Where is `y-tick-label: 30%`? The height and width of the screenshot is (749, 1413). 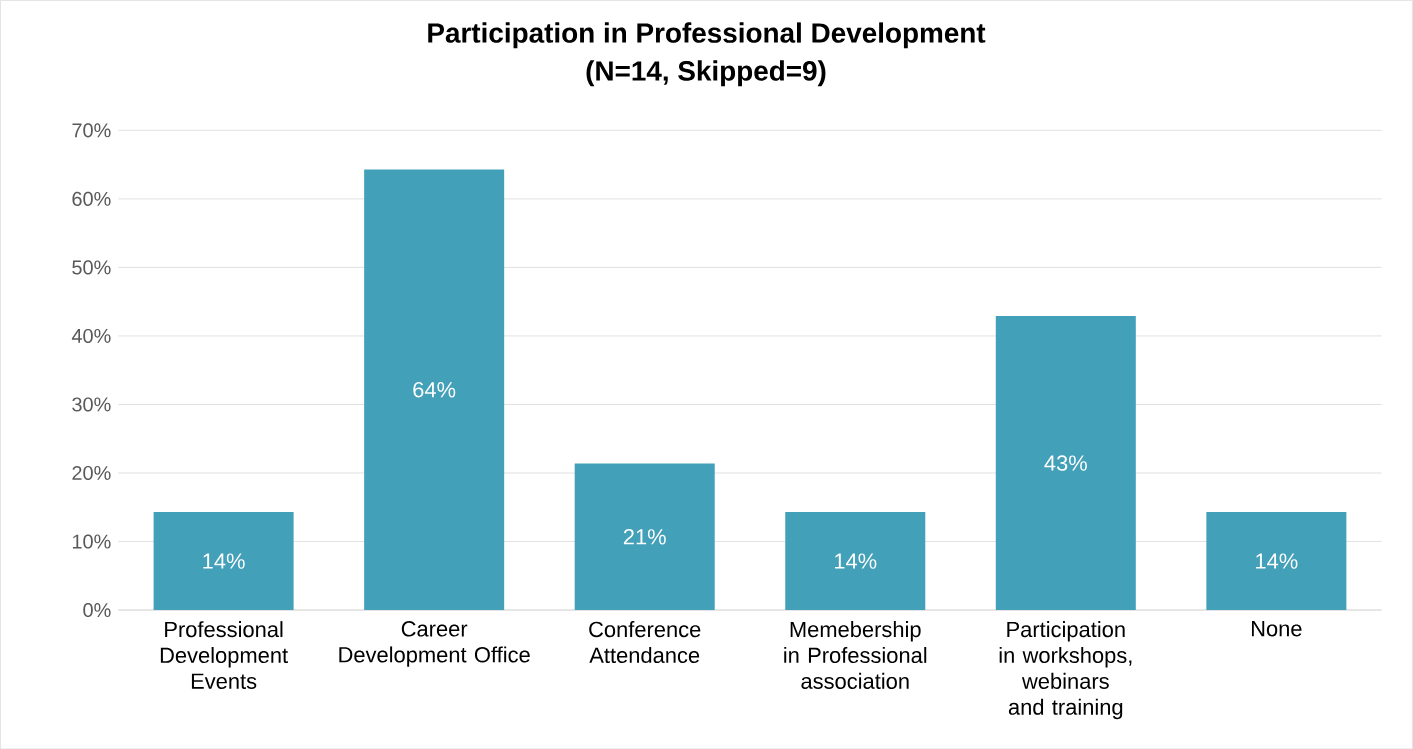 y-tick-label: 30% is located at coordinates (91, 404).